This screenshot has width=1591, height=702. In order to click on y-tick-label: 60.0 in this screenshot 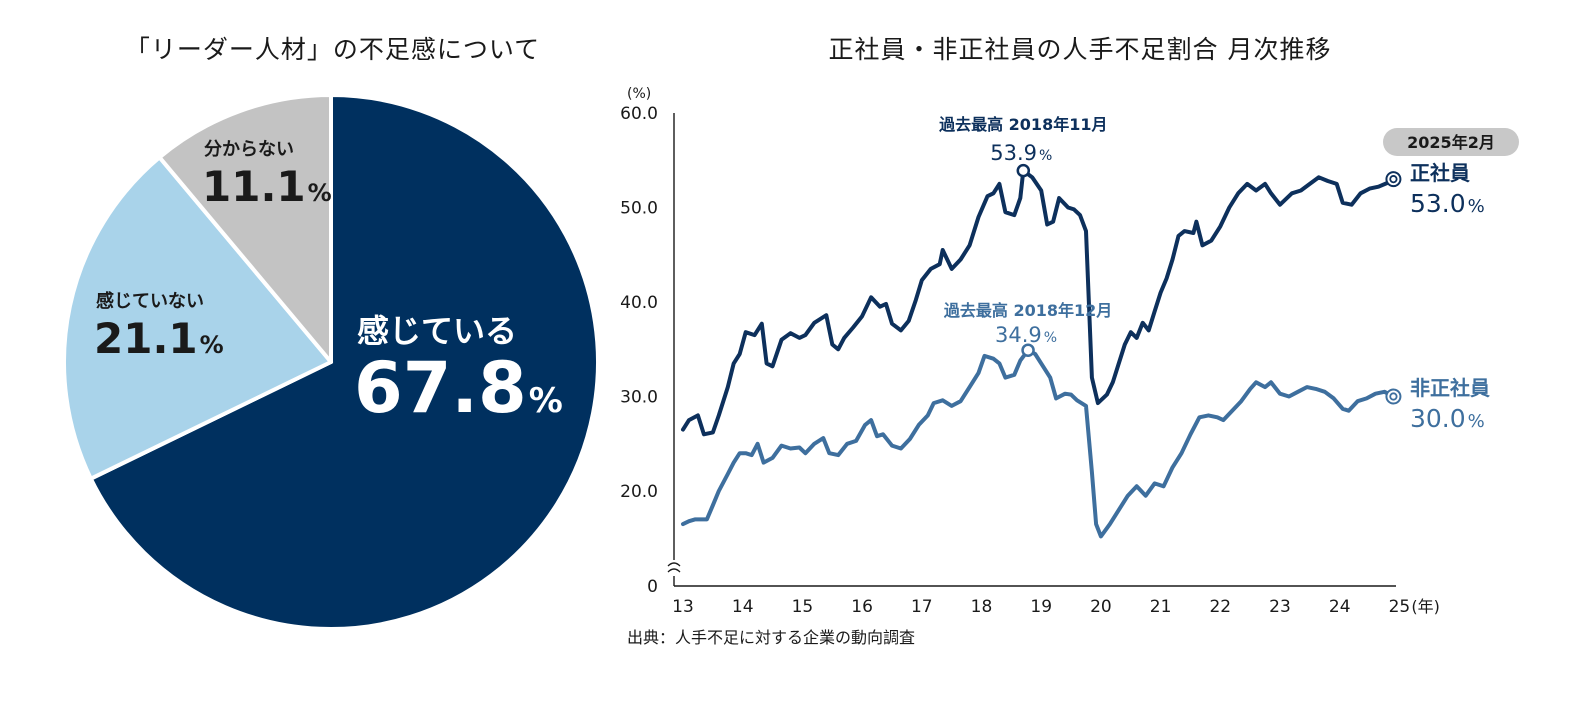, I will do `click(639, 114)`.